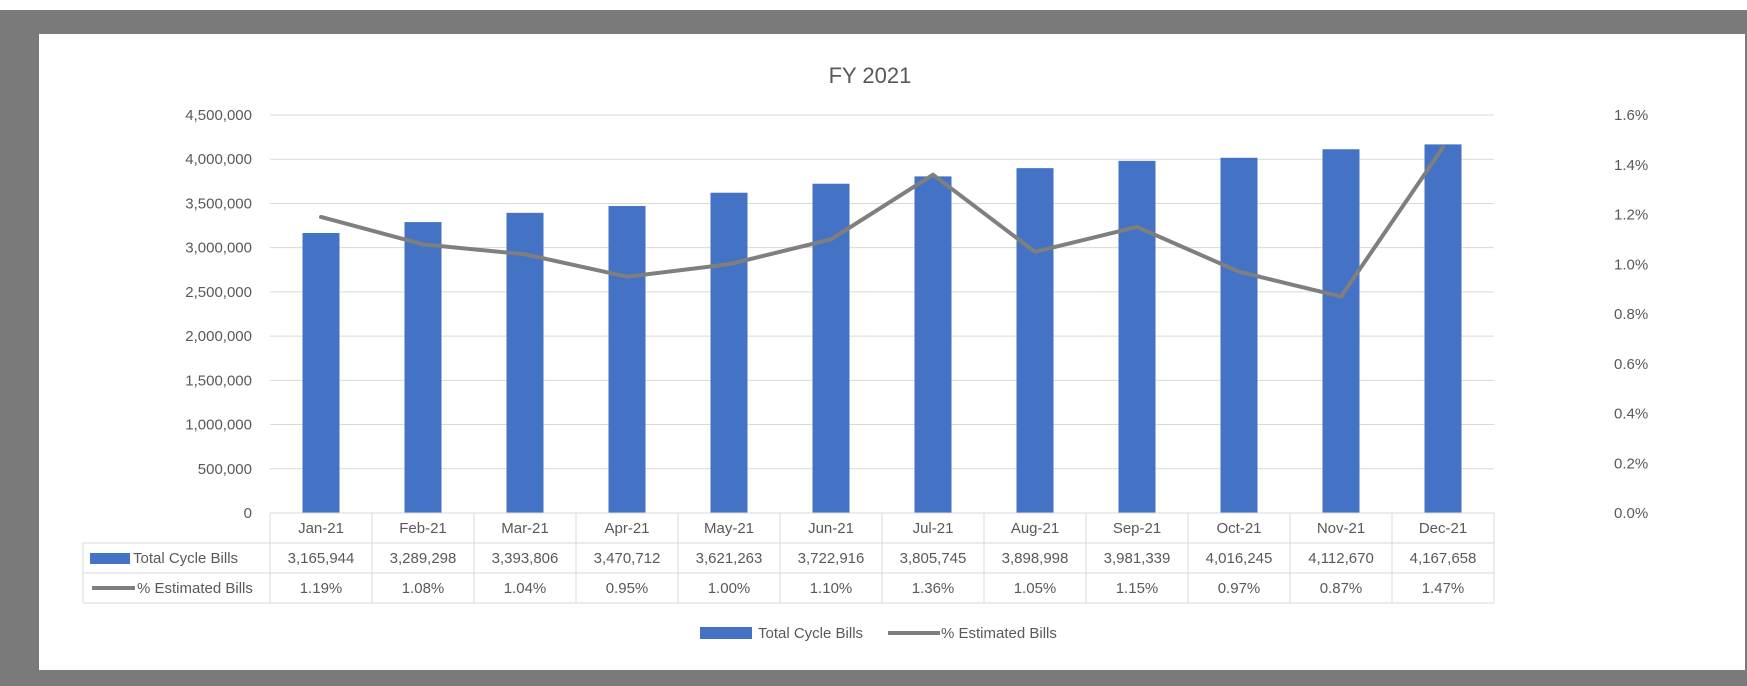 The width and height of the screenshot is (1747, 686). Describe the element at coordinates (218, 248) in the screenshot. I see `left-tick-label: 3,000,000` at that location.